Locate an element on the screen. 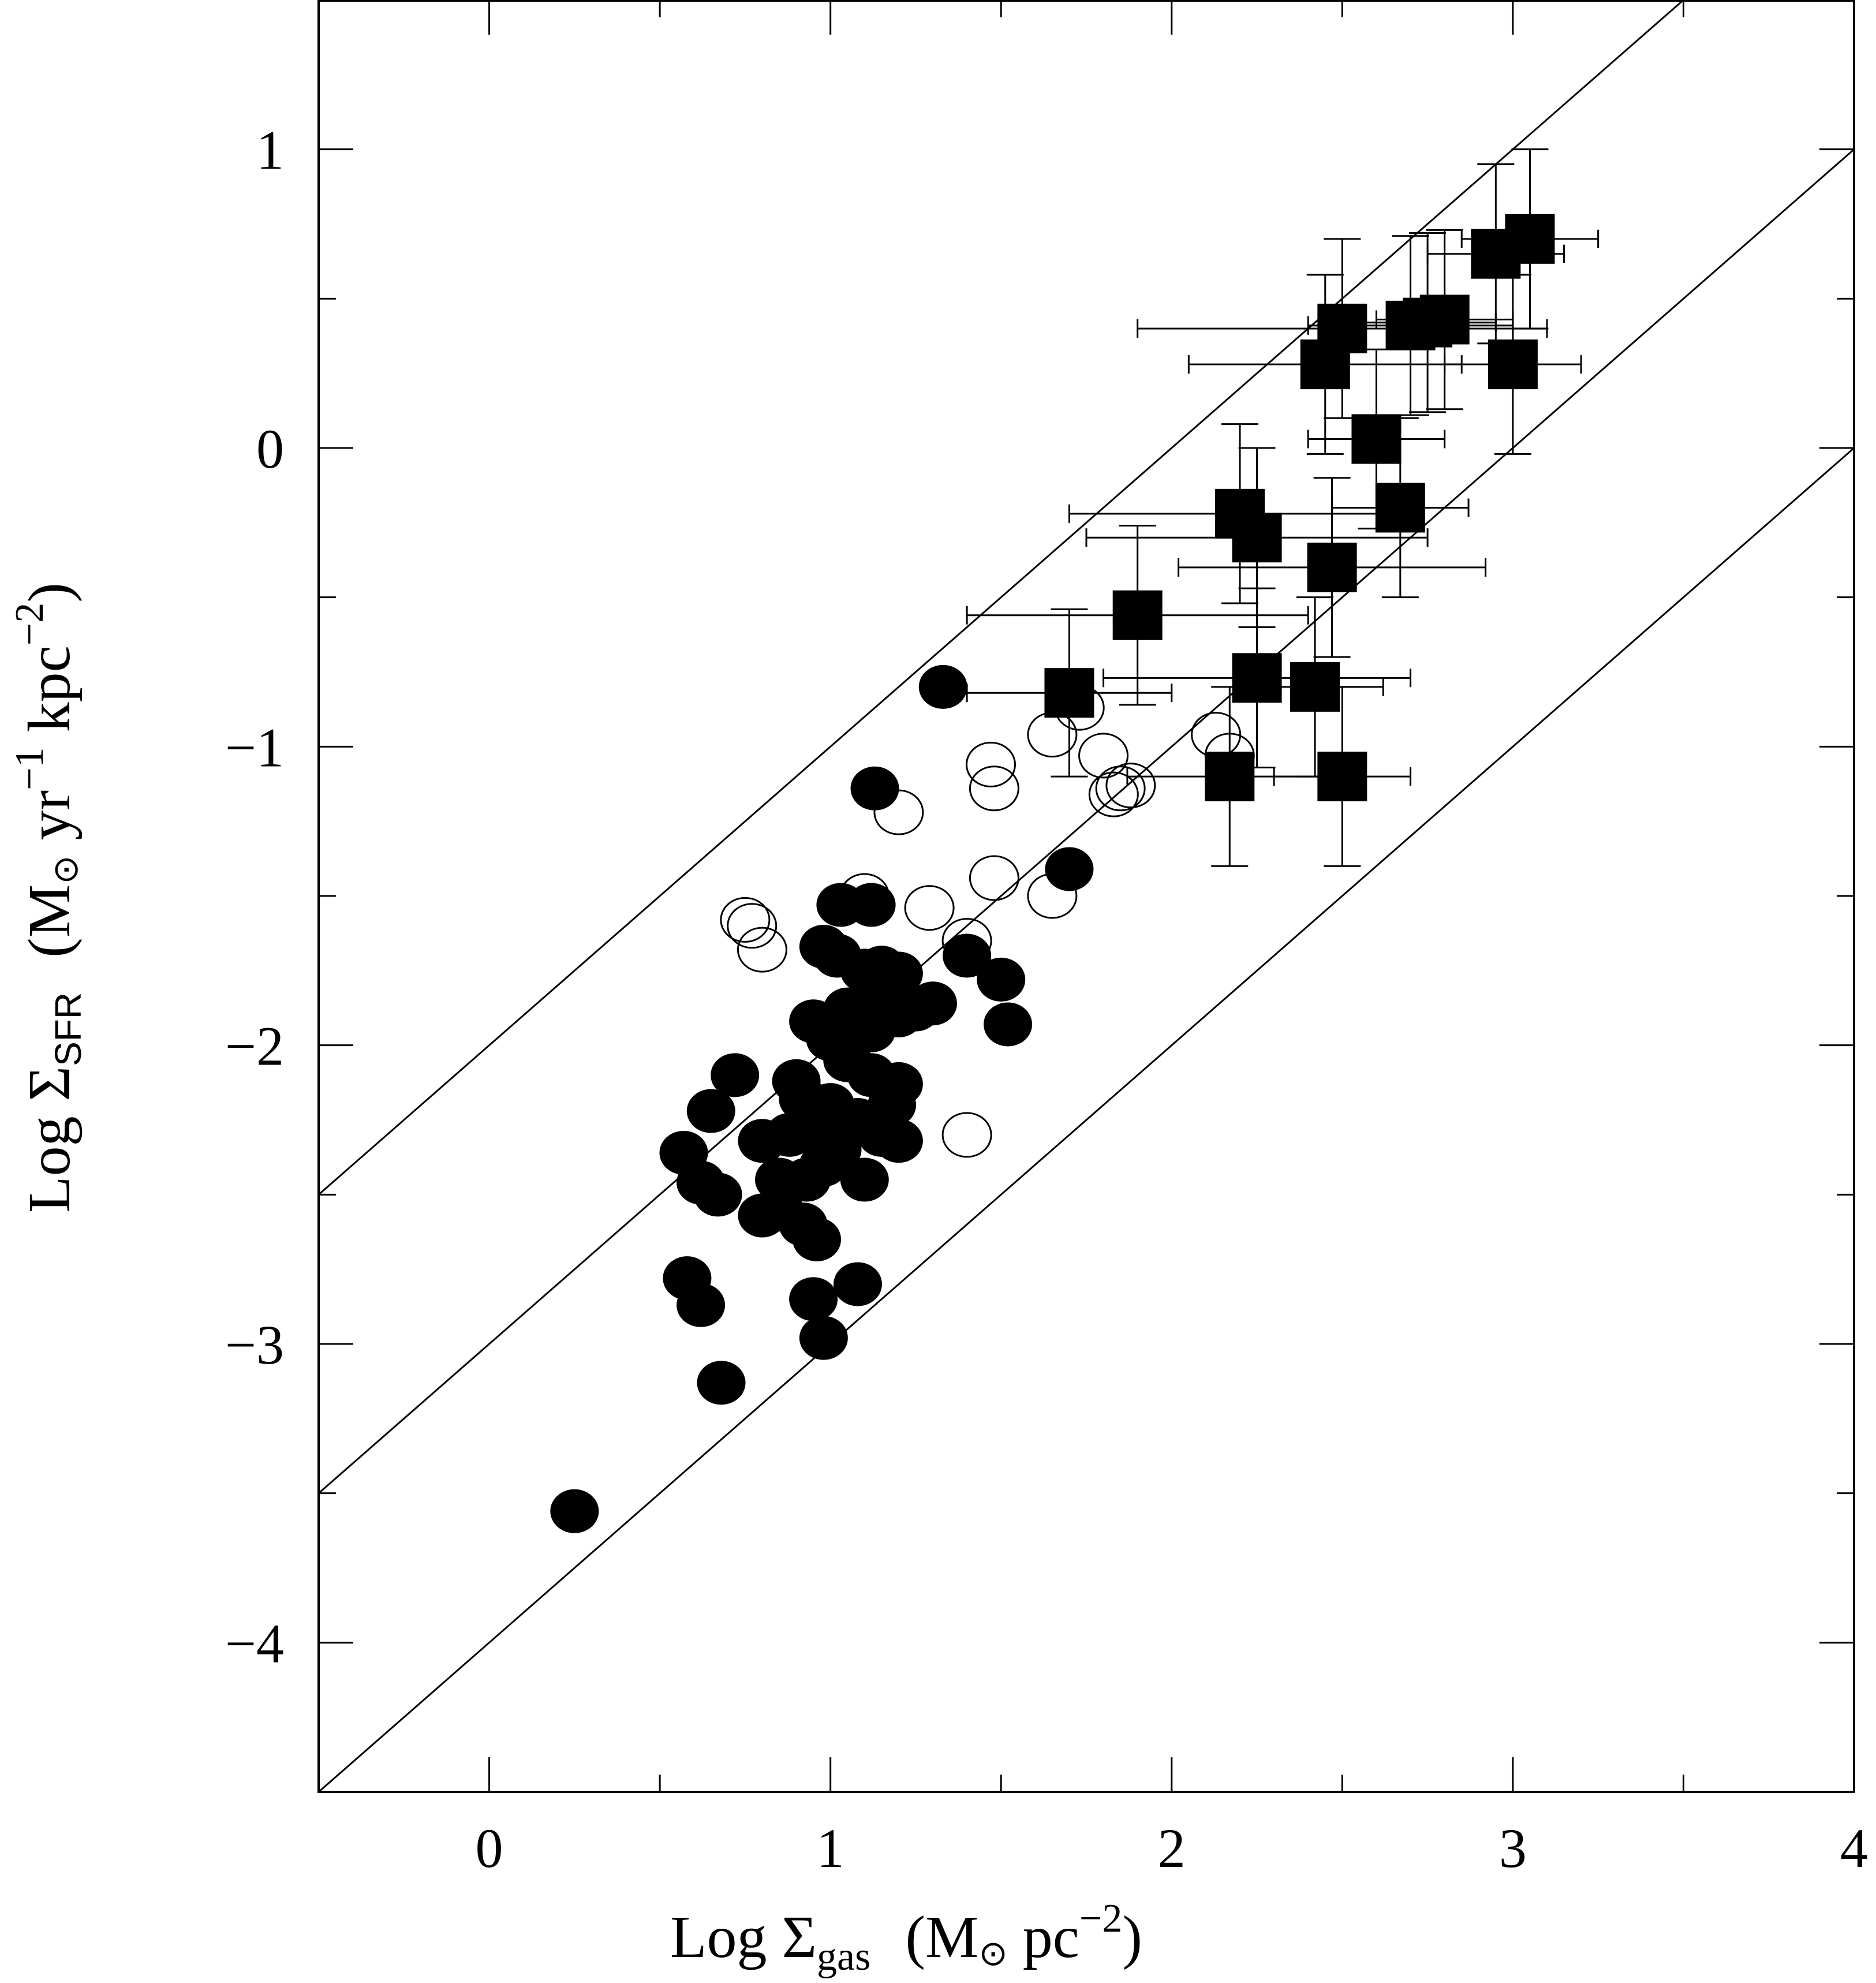 Image resolution: width=1876 pixels, height=1983 pixels. y-tick-label: −3 is located at coordinates (254, 1345).